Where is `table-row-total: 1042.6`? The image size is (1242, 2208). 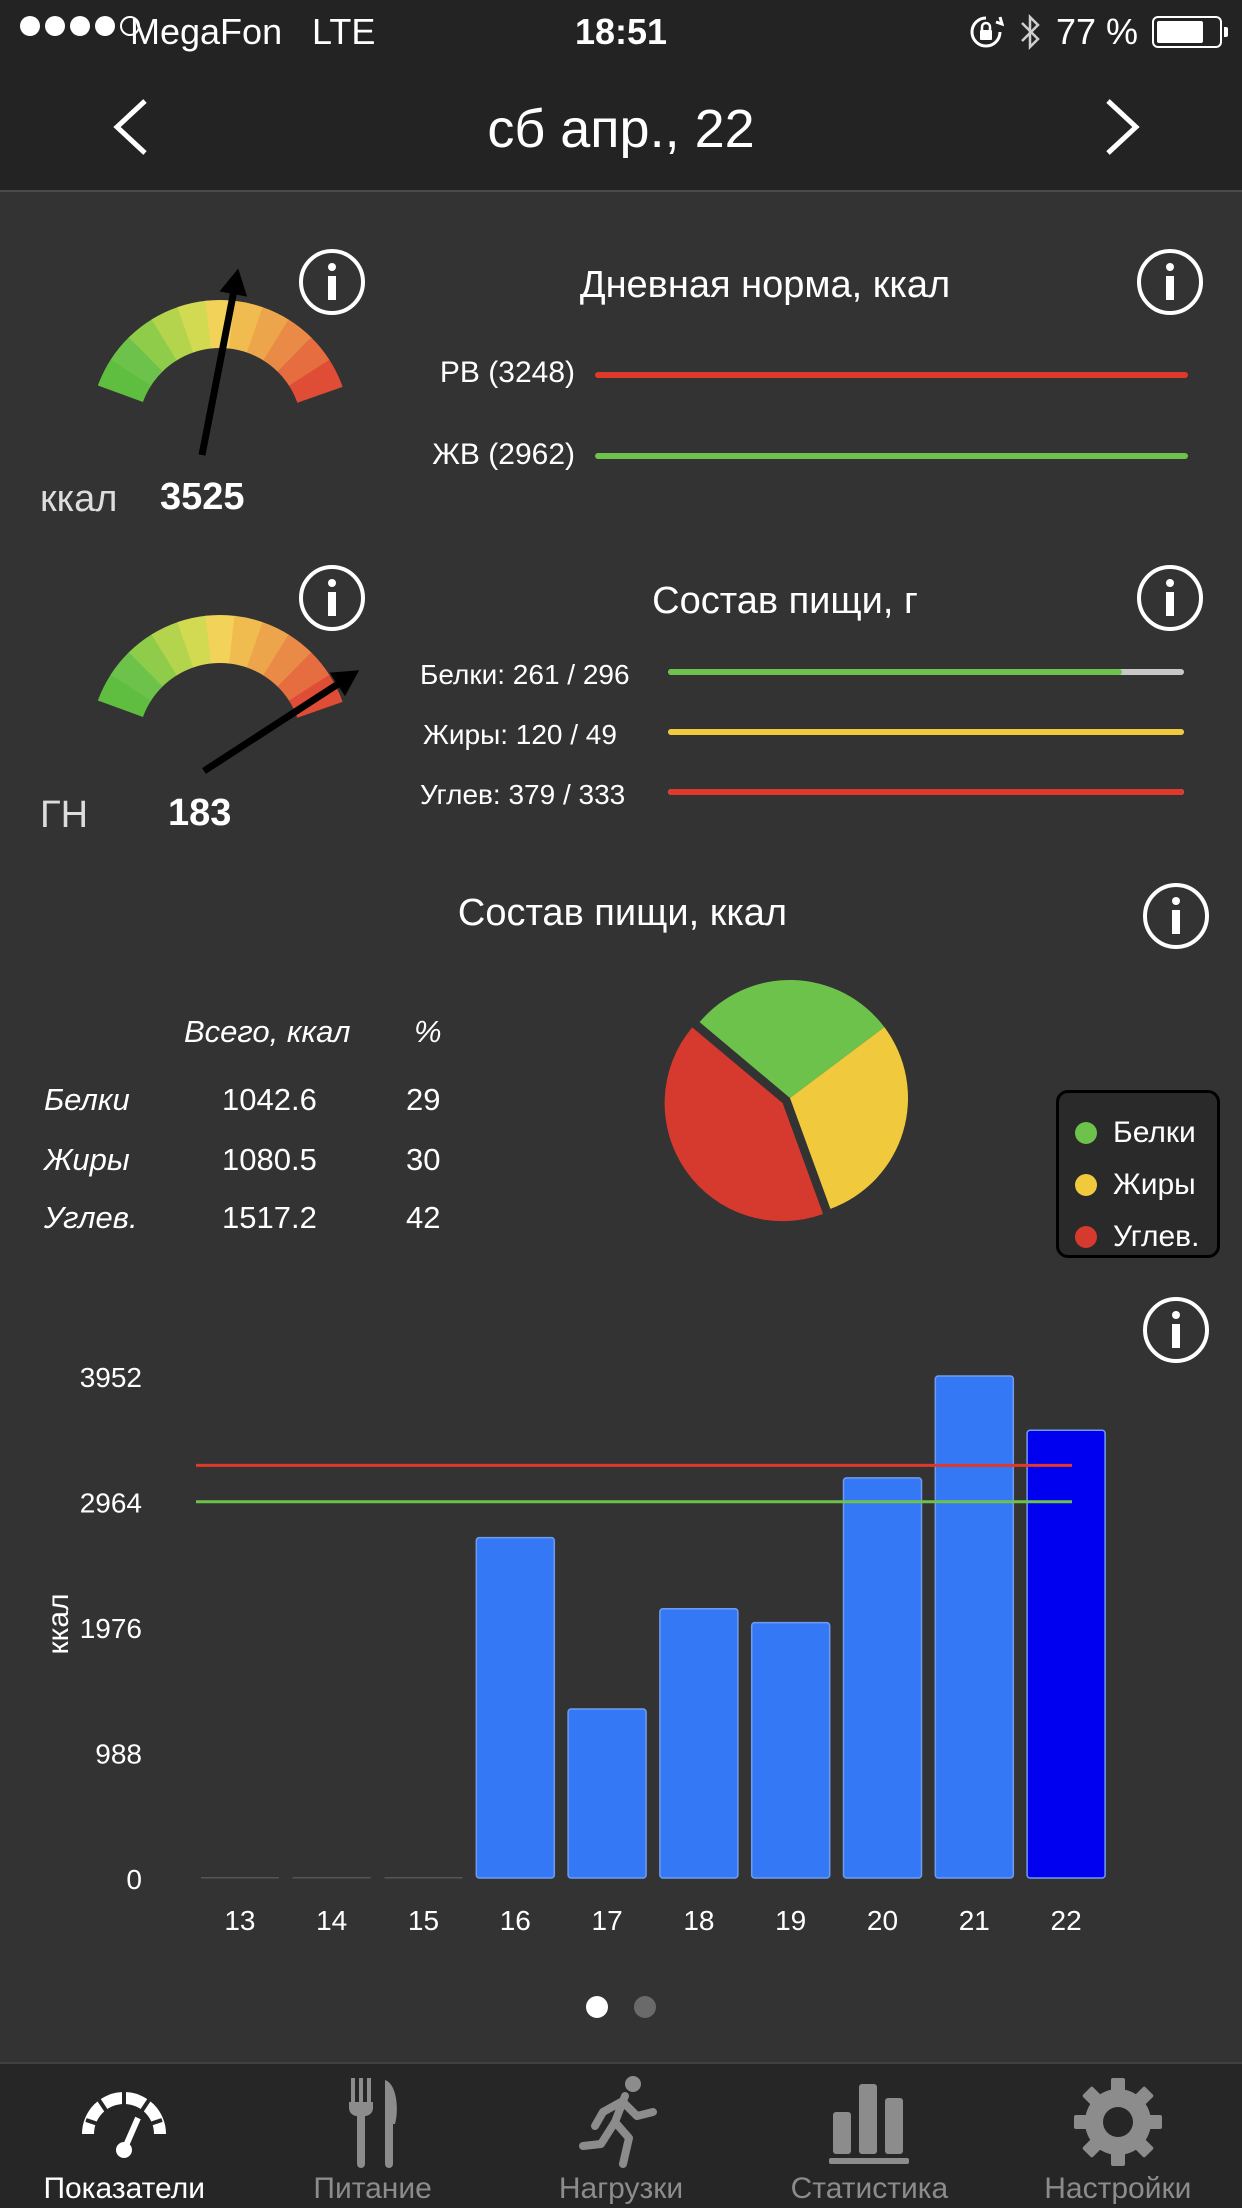
table-row-total: 1042.6 is located at coordinates (269, 1099).